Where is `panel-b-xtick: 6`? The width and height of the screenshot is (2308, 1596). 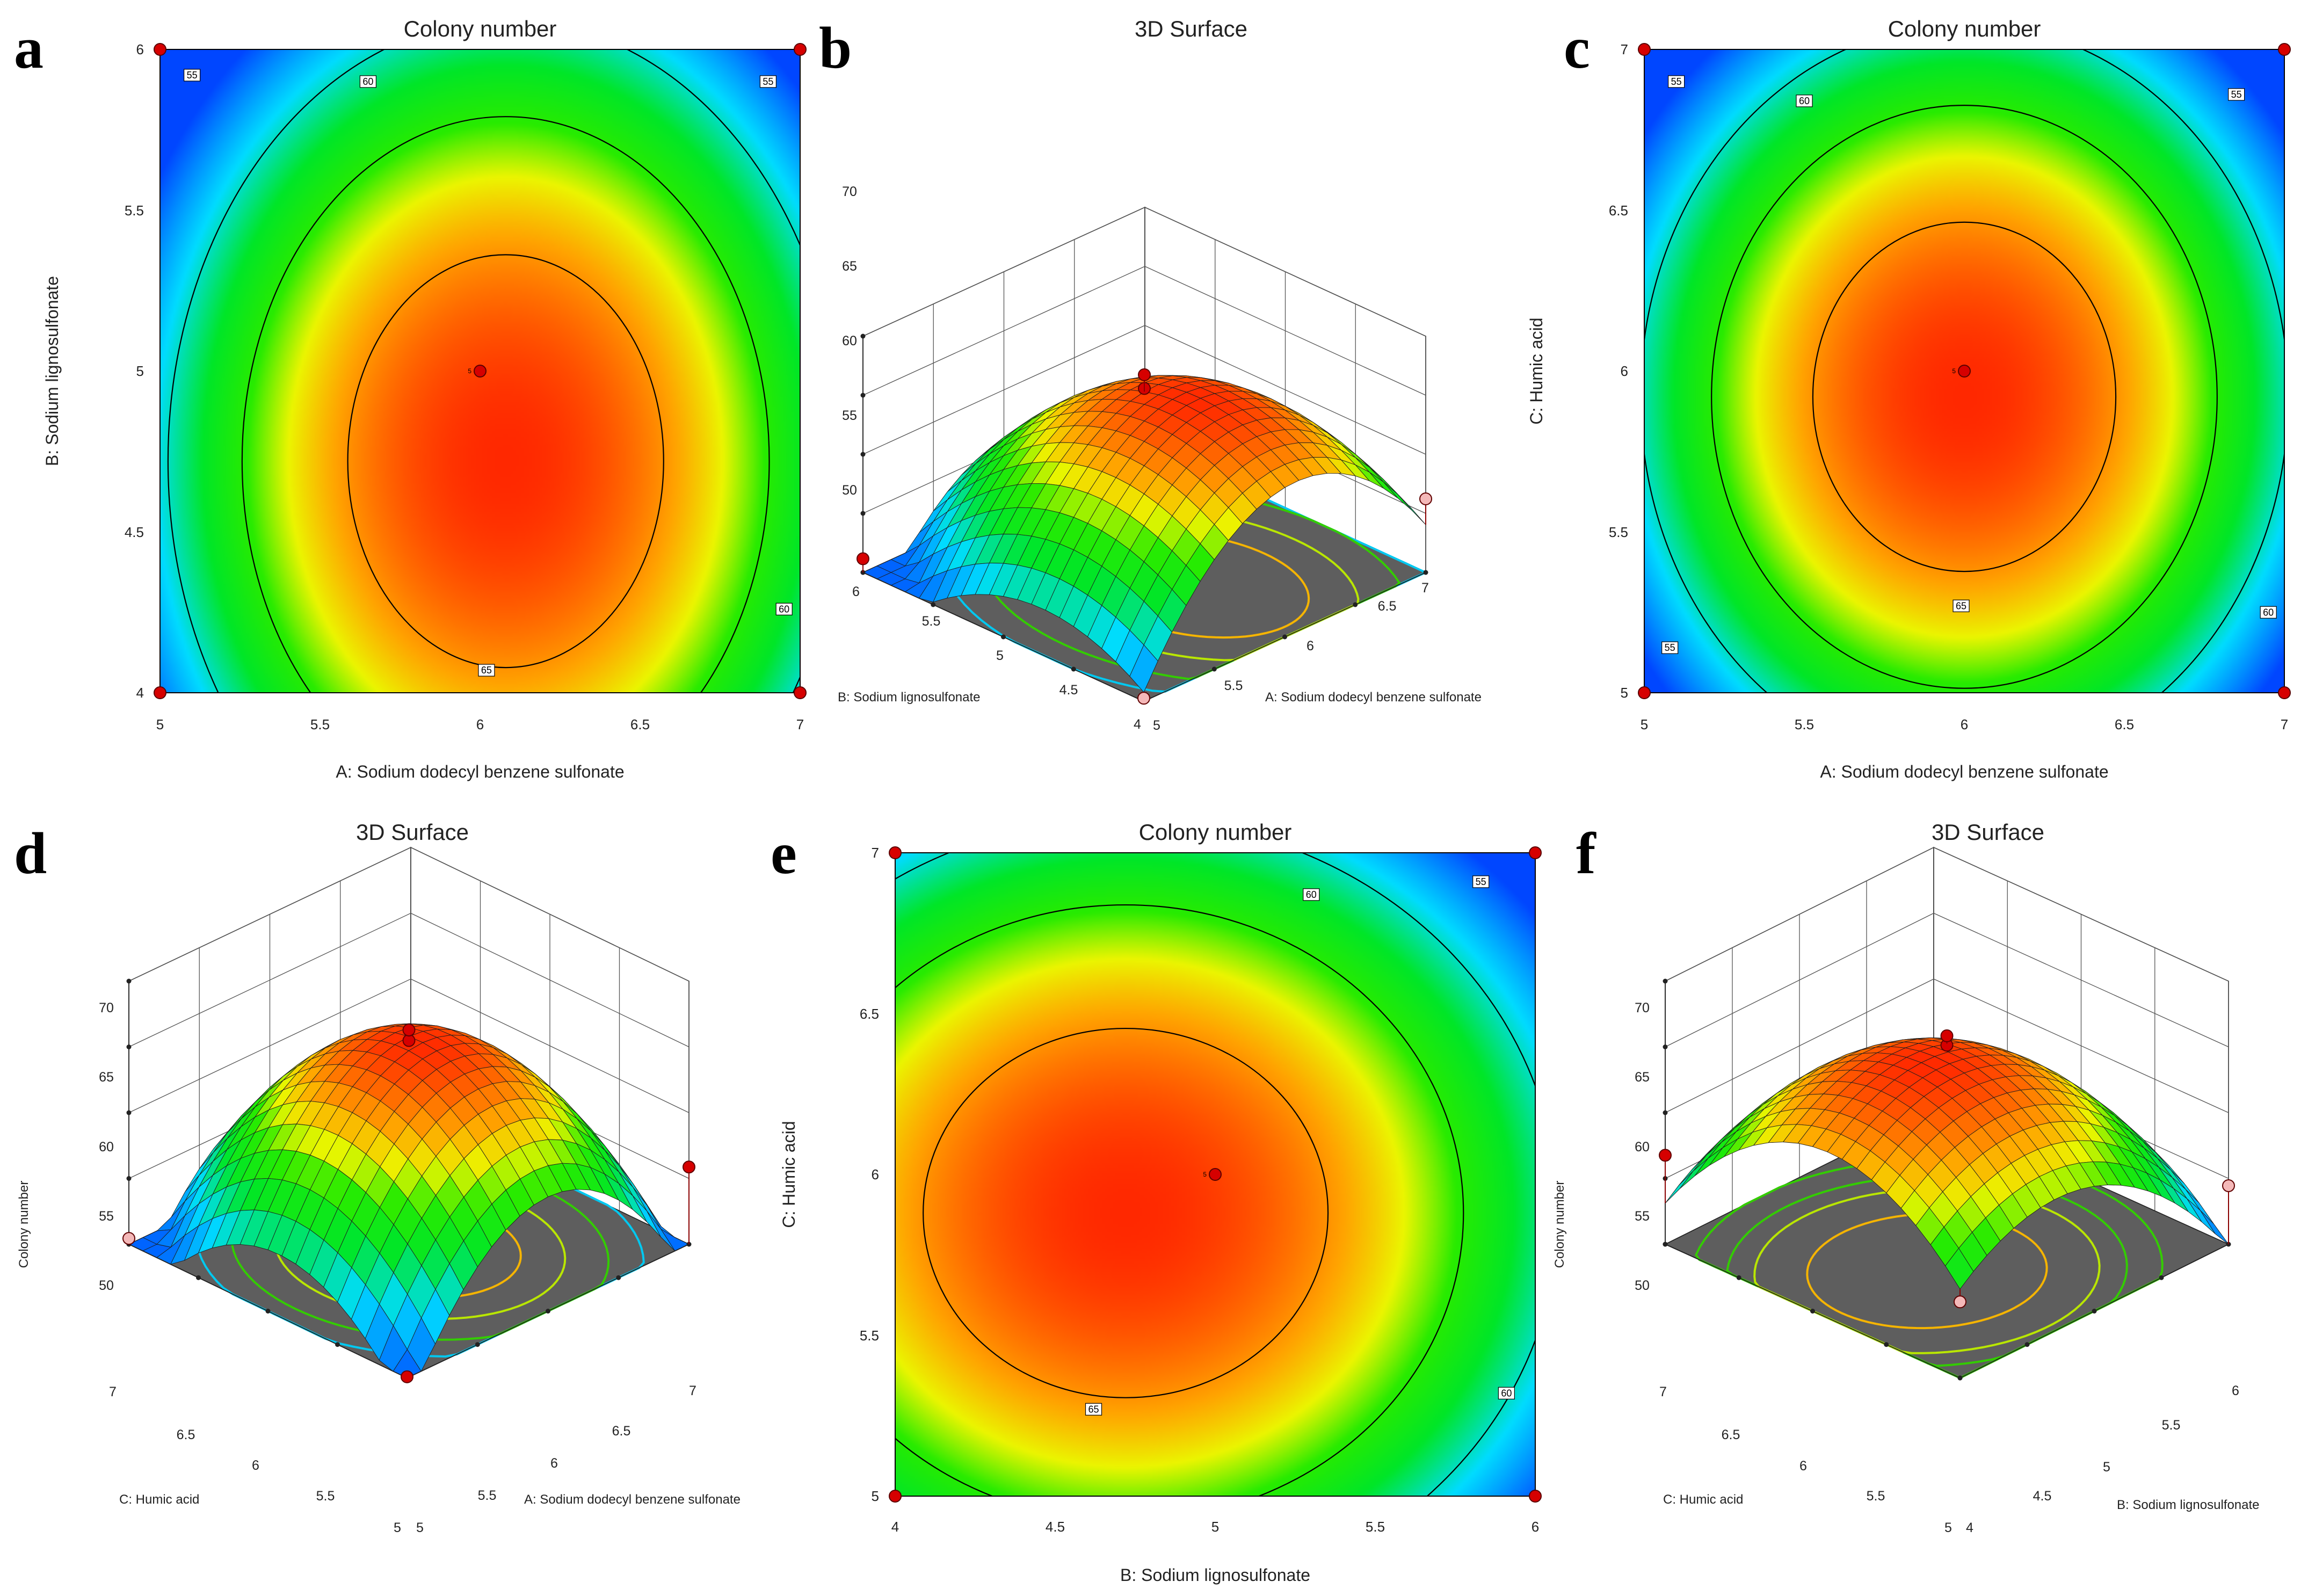 panel-b-xtick: 6 is located at coordinates (1310, 646).